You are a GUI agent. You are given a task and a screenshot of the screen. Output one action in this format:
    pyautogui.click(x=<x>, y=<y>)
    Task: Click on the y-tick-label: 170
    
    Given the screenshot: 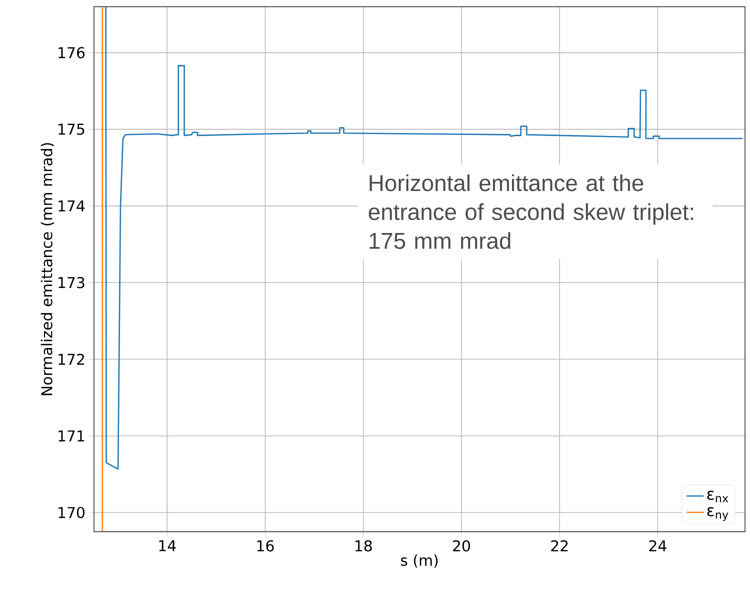 What is the action you would take?
    pyautogui.click(x=71, y=512)
    